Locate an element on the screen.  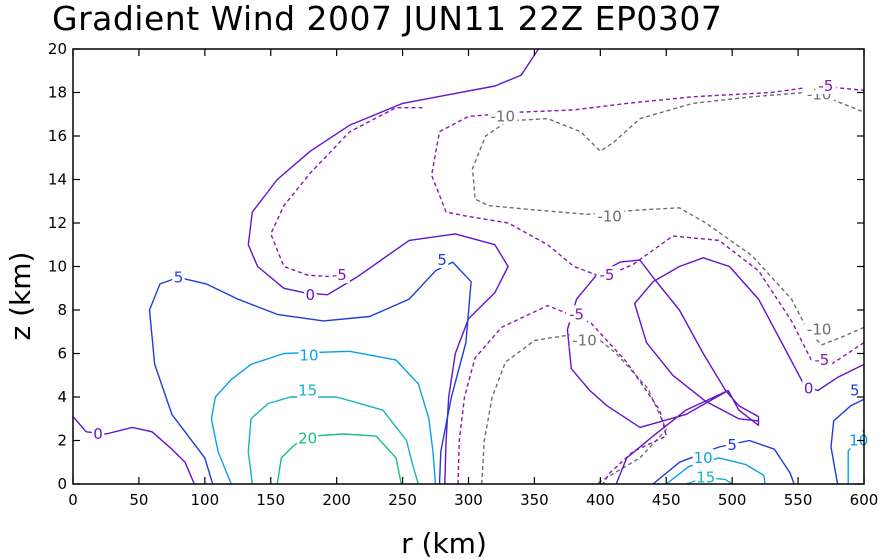
y-tick-label: 16 is located at coordinates (57, 136).